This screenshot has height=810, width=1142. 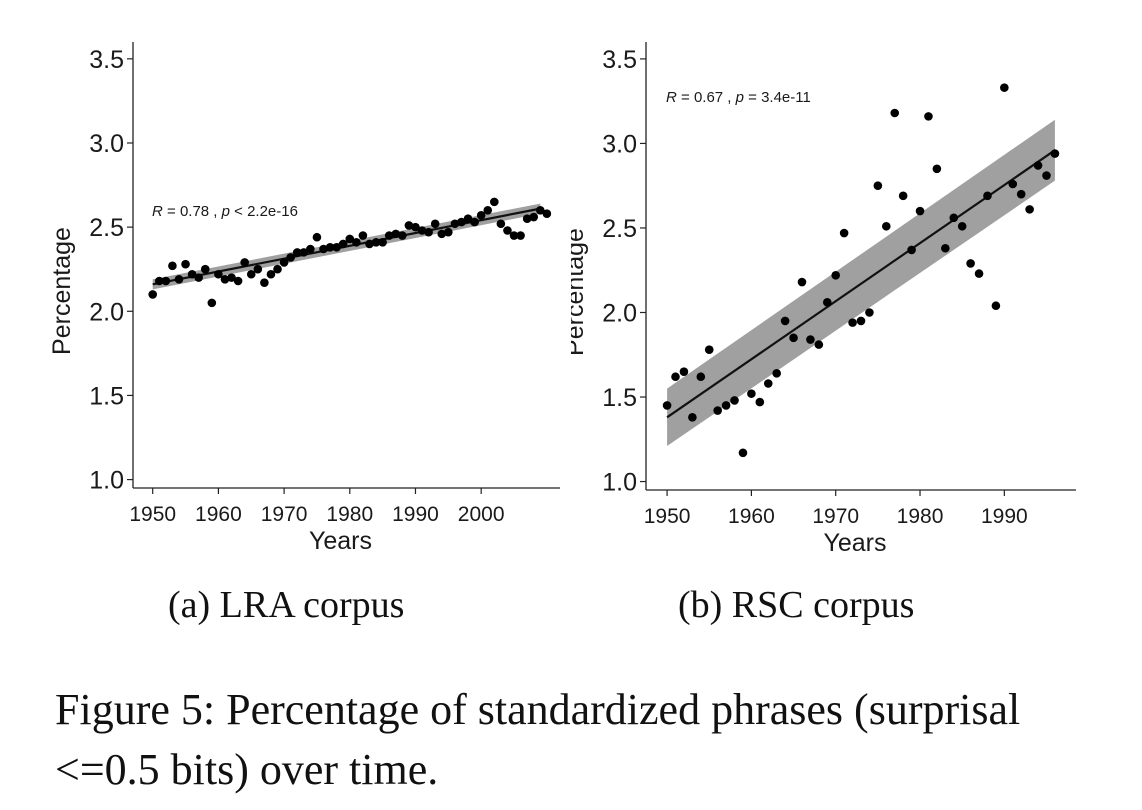 What do you see at coordinates (152, 514) in the screenshot?
I see `c0-x-tick-label: 1950` at bounding box center [152, 514].